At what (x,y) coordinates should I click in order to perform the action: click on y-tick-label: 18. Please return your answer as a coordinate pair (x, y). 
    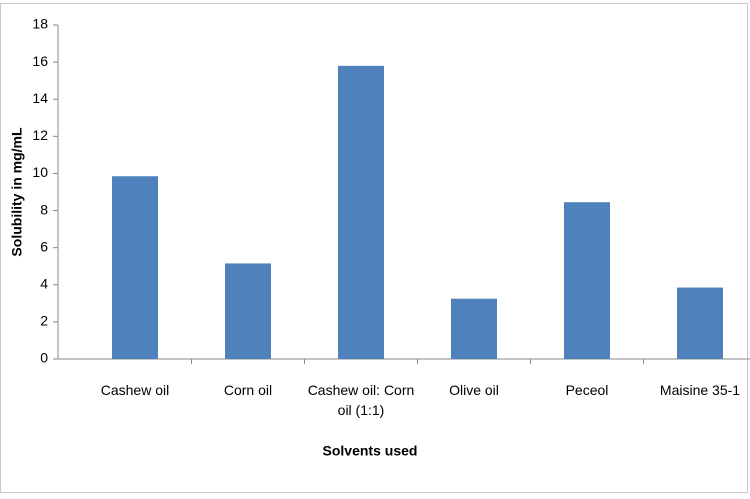
    Looking at the image, I should click on (40, 24).